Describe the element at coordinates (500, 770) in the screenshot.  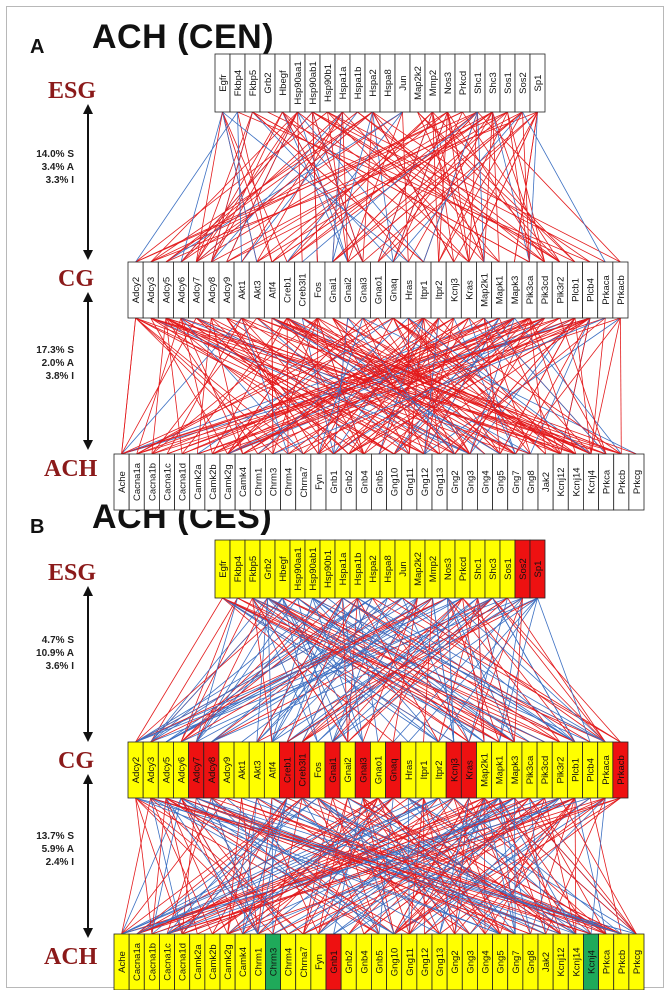
I see `gene-label: Mapk1` at that location.